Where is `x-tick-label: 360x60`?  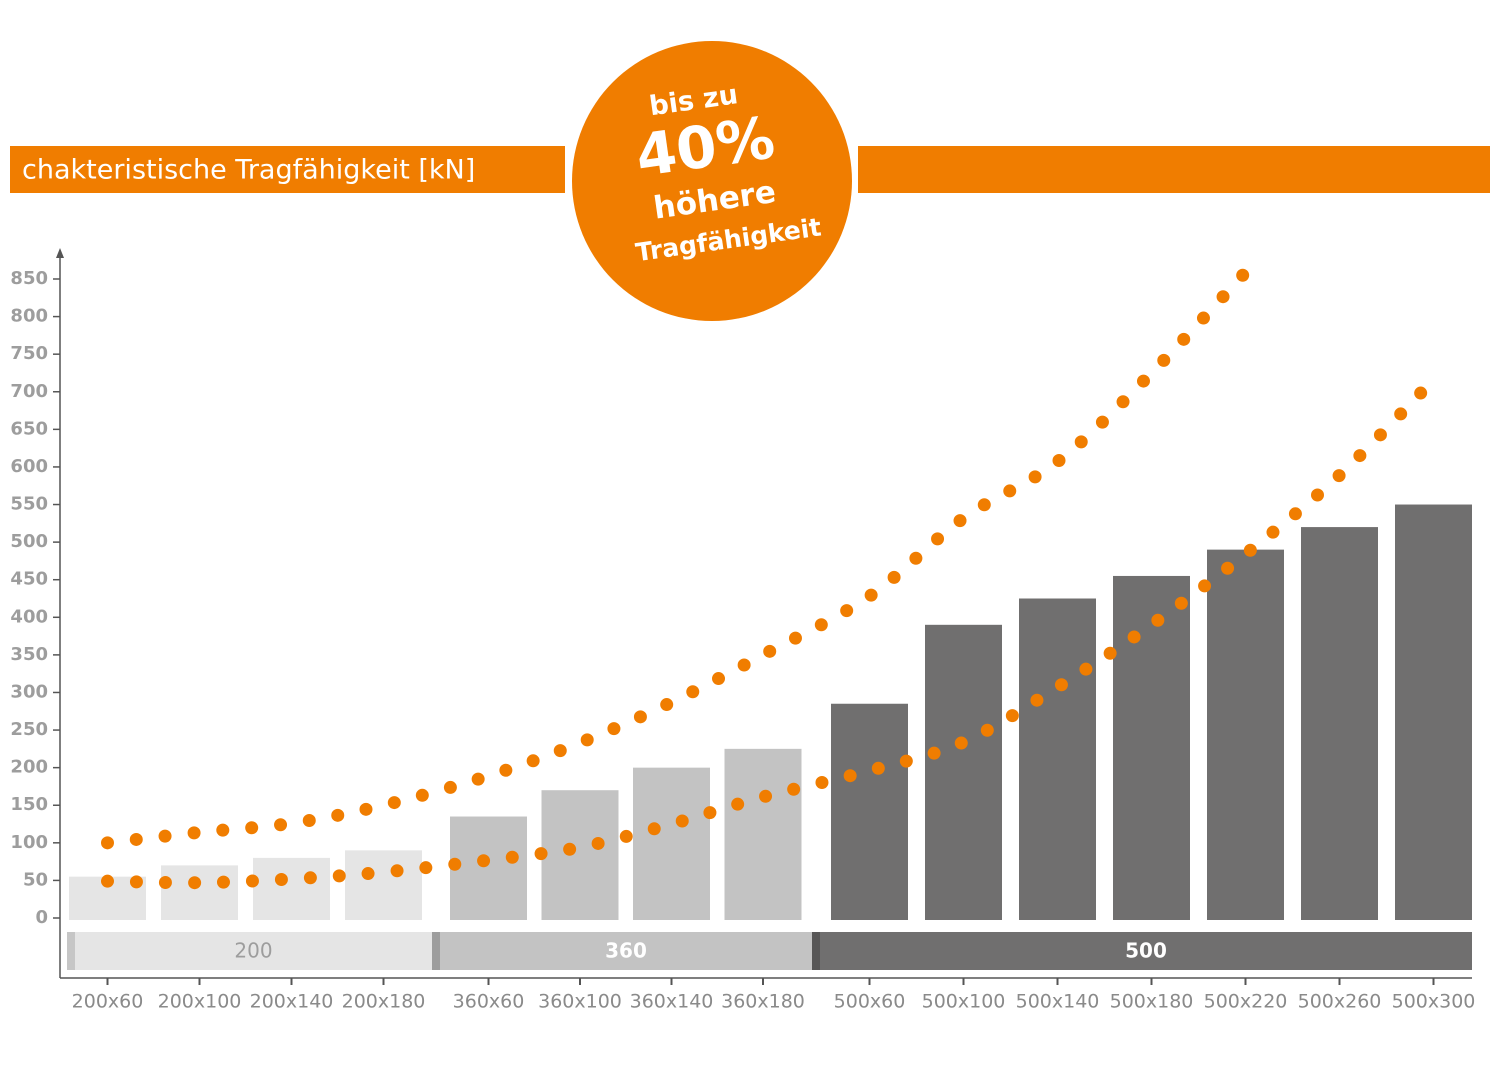 x-tick-label: 360x60 is located at coordinates (489, 1002).